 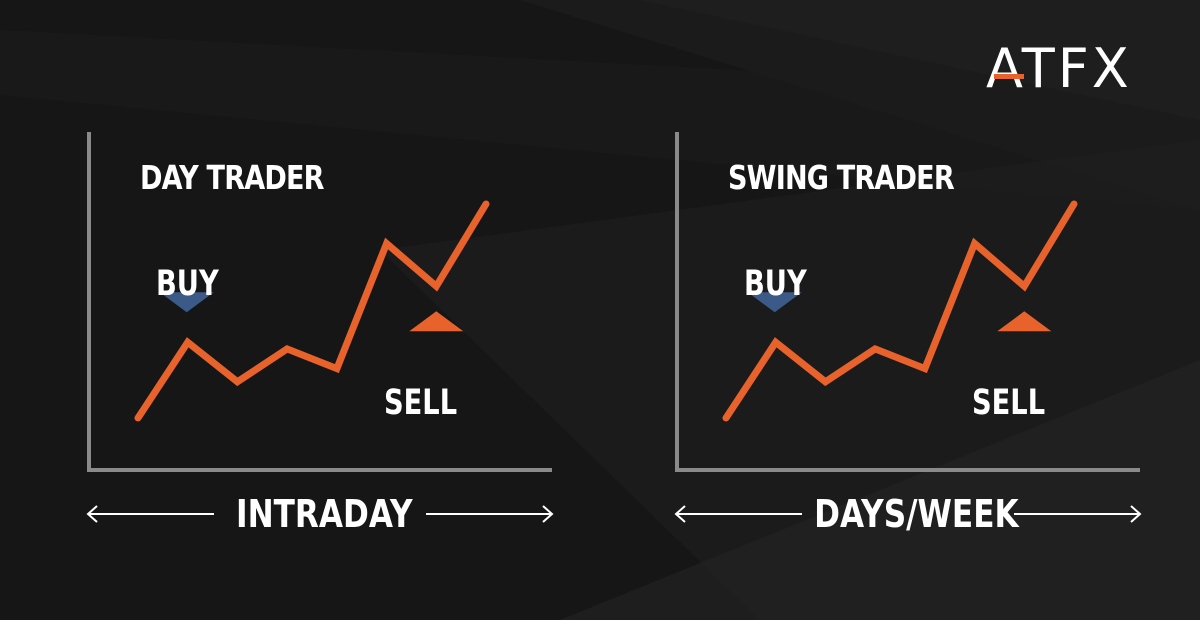 What do you see at coordinates (841, 177) in the screenshot?
I see `panel-title: SWING TRADER` at bounding box center [841, 177].